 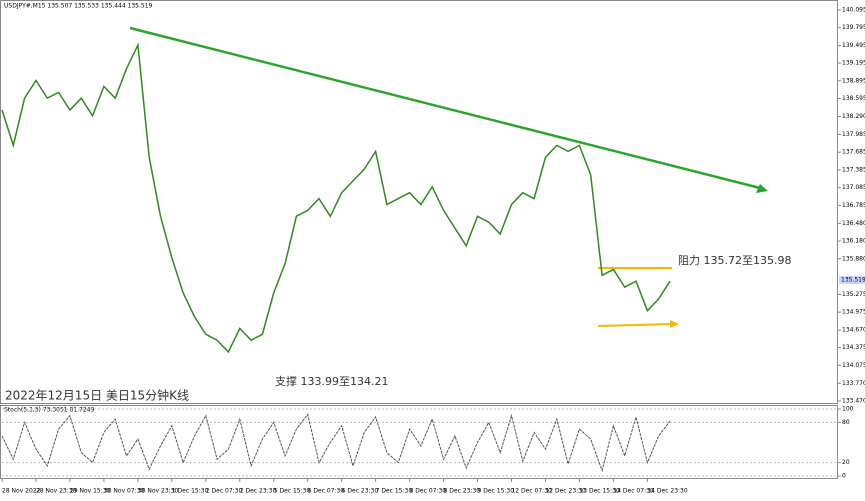 What do you see at coordinates (853, 294) in the screenshot?
I see `y-tick-label: 135.275` at bounding box center [853, 294].